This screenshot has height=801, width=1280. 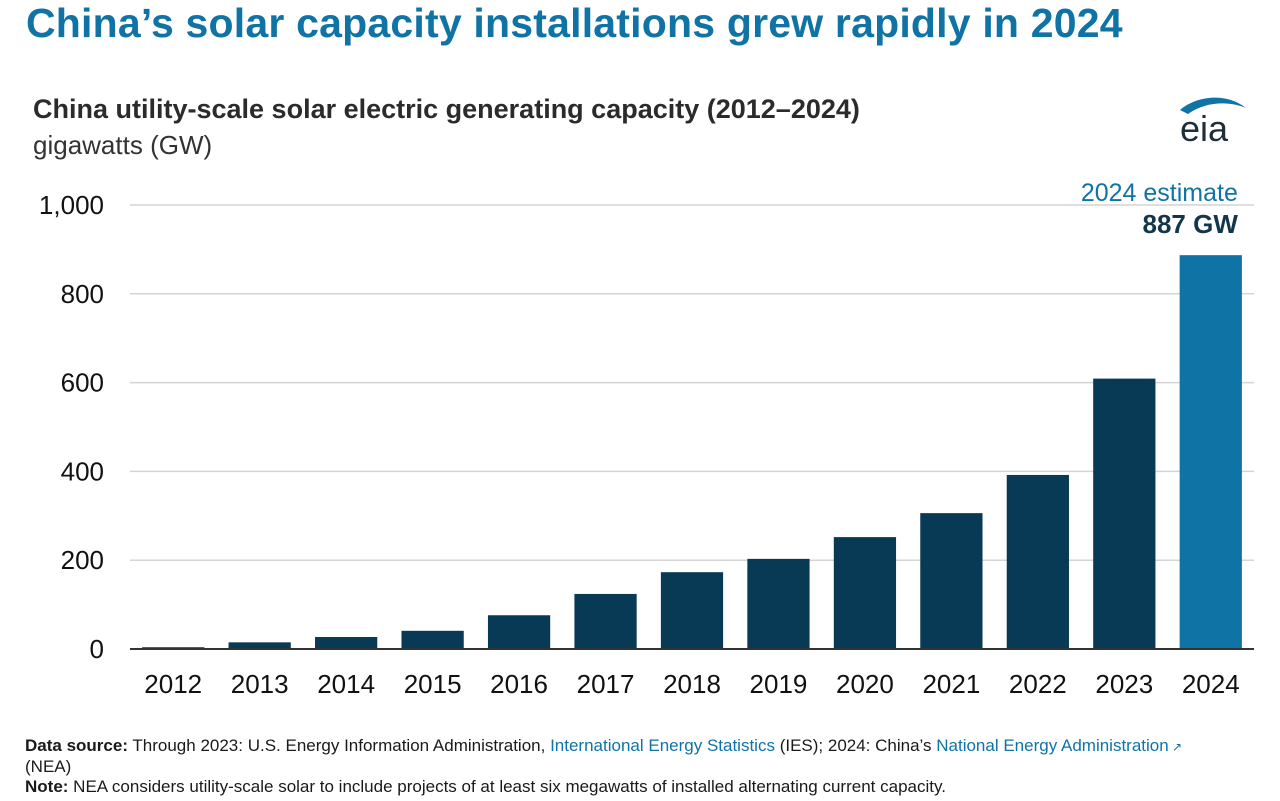 What do you see at coordinates (47, 786) in the screenshot?
I see `note-label: Note:` at bounding box center [47, 786].